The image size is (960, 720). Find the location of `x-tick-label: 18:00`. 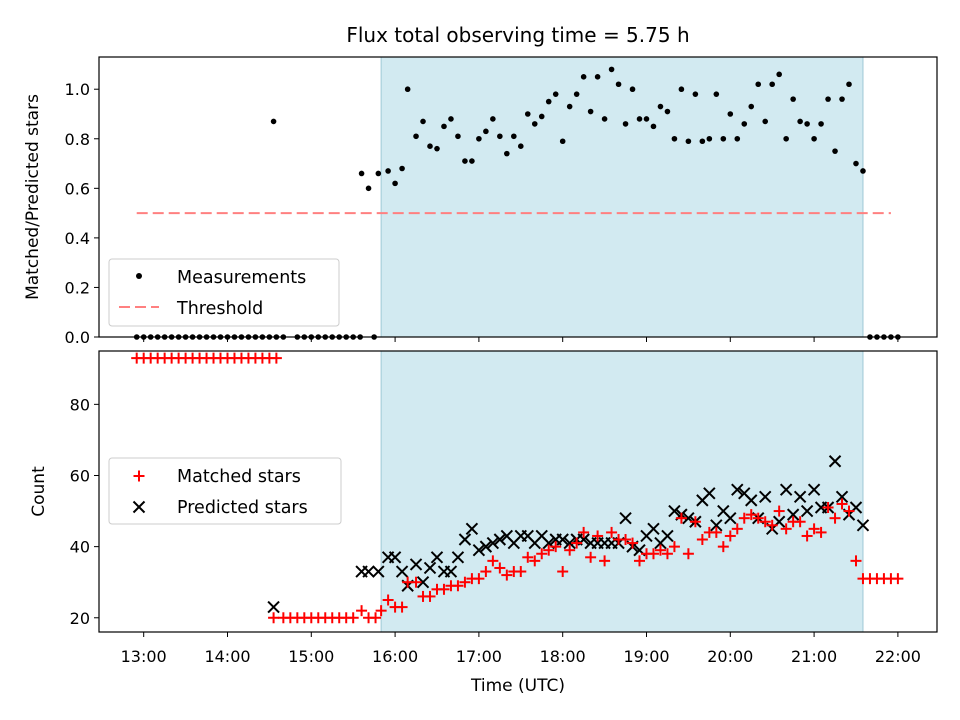

x-tick-label: 18:00 is located at coordinates (563, 656).